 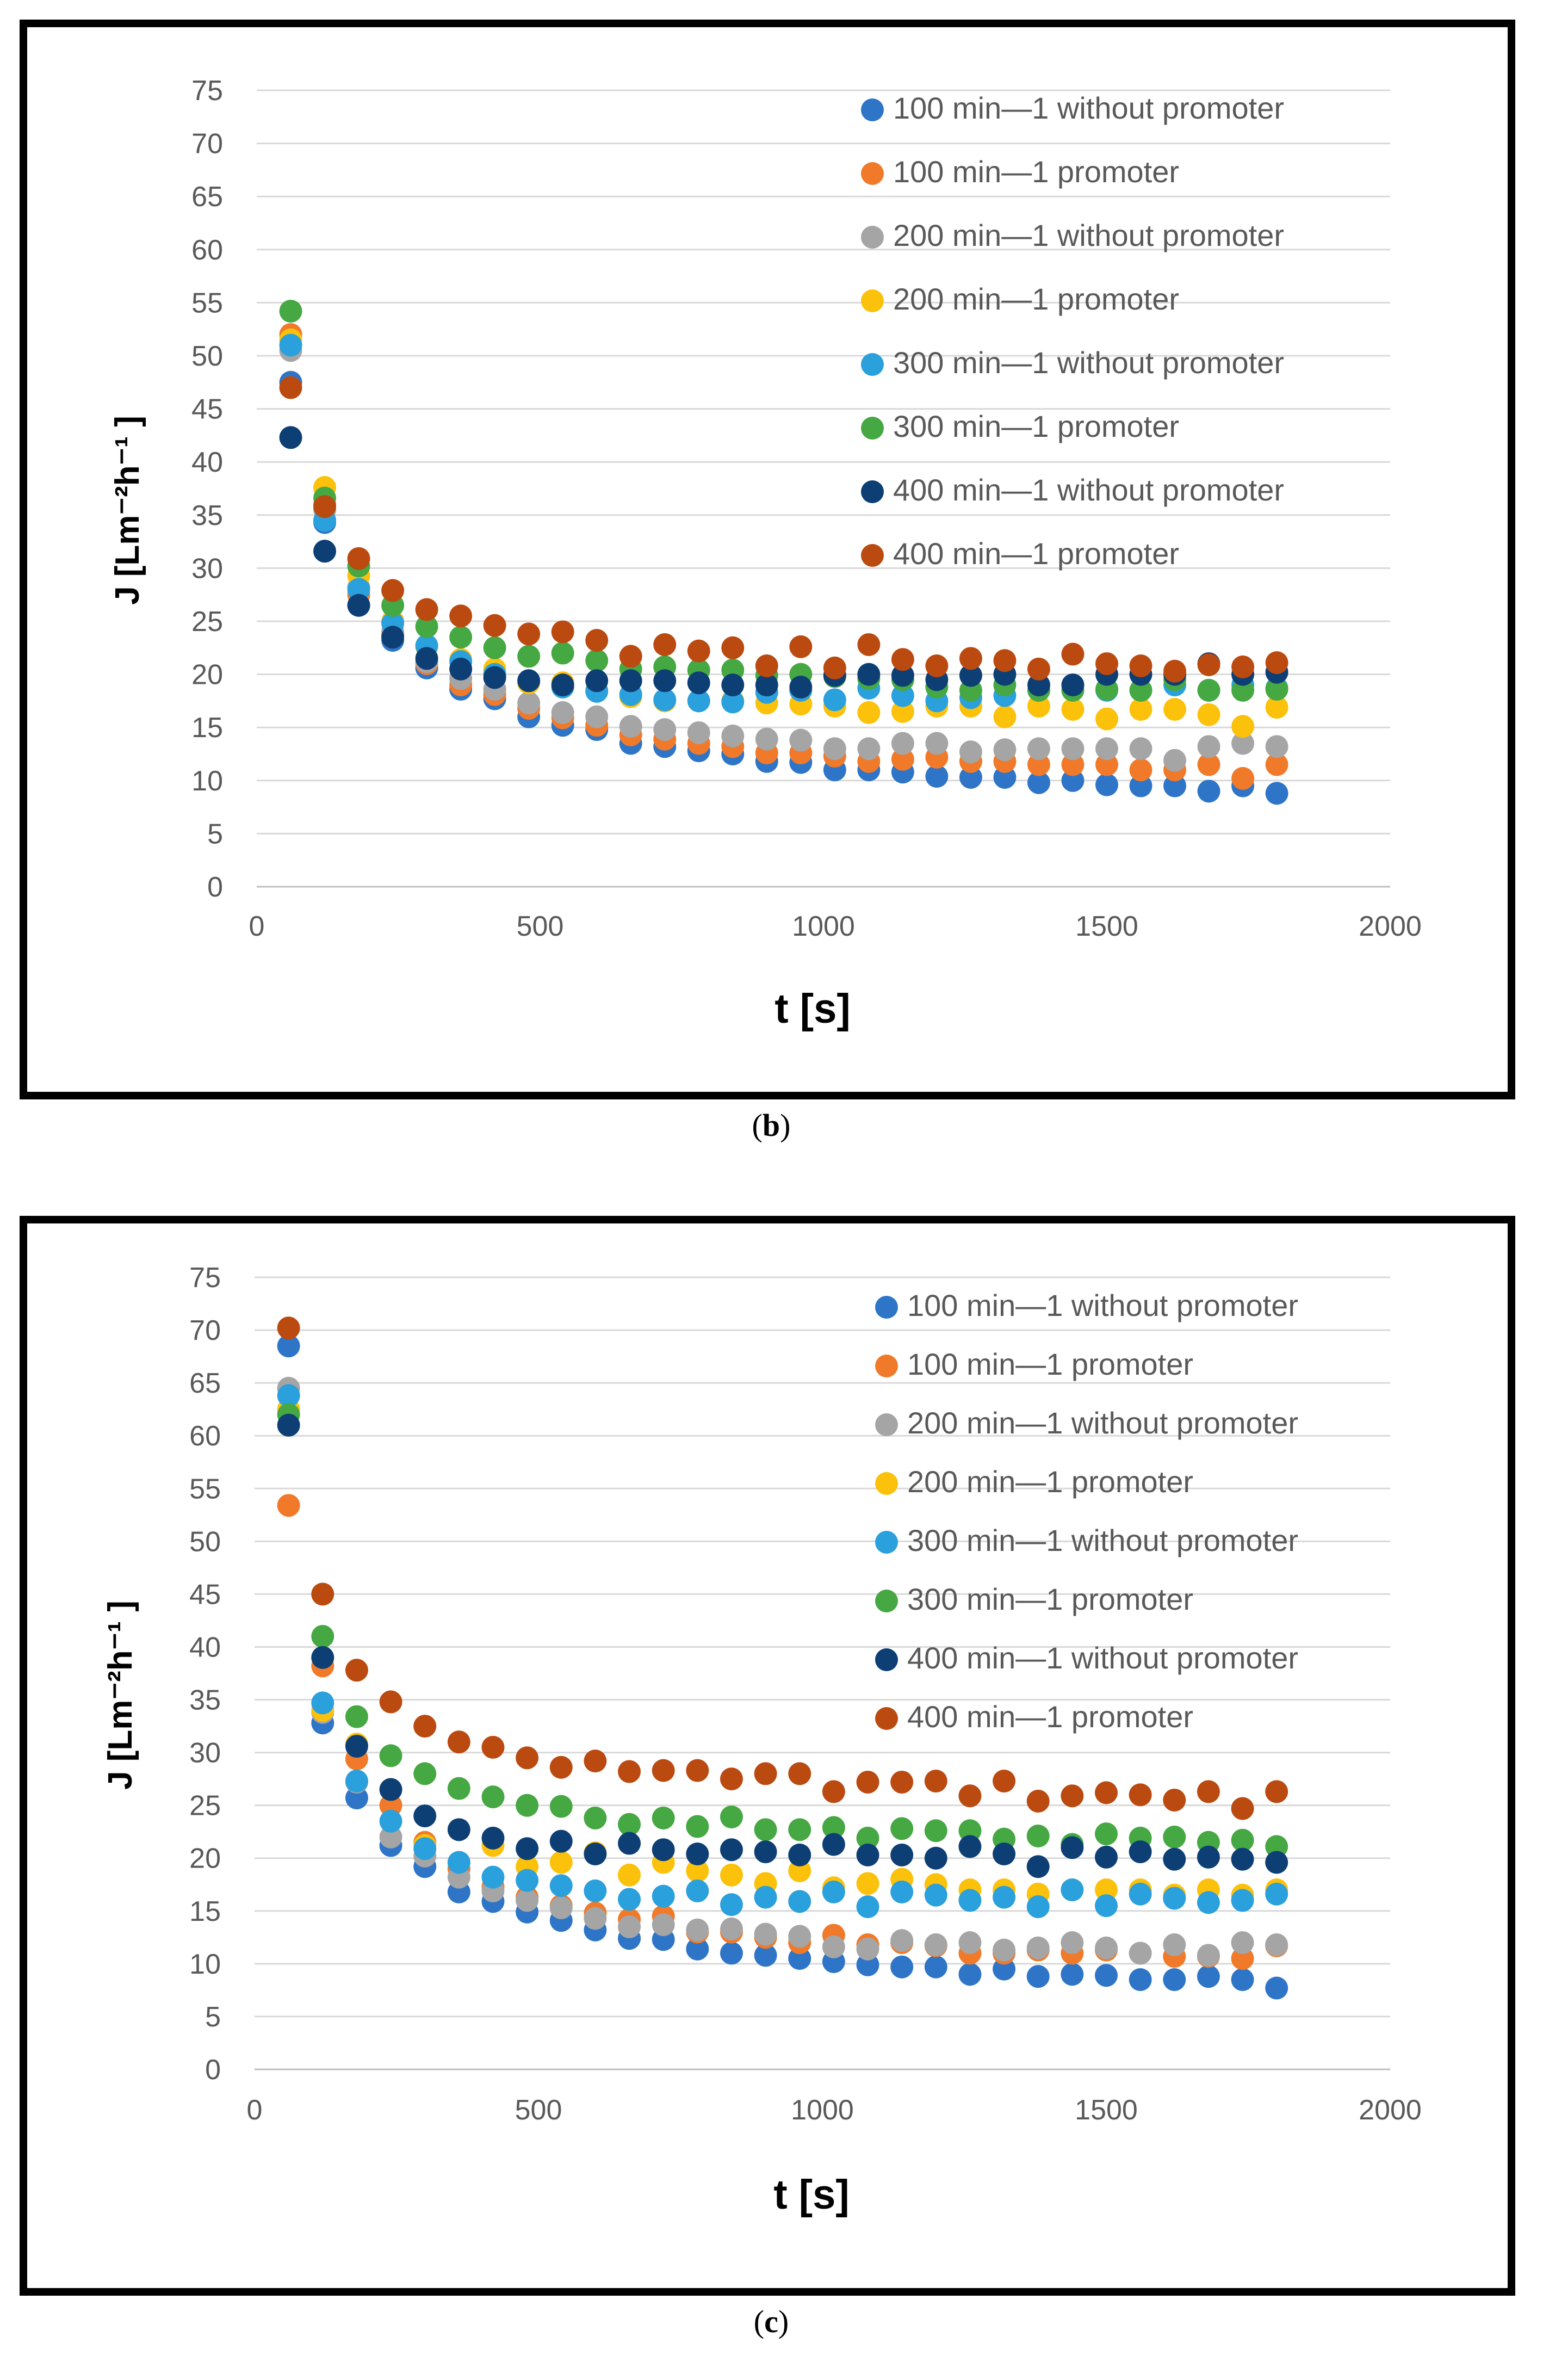 I want to click on y-tick-label: 45, so click(x=205, y=1595).